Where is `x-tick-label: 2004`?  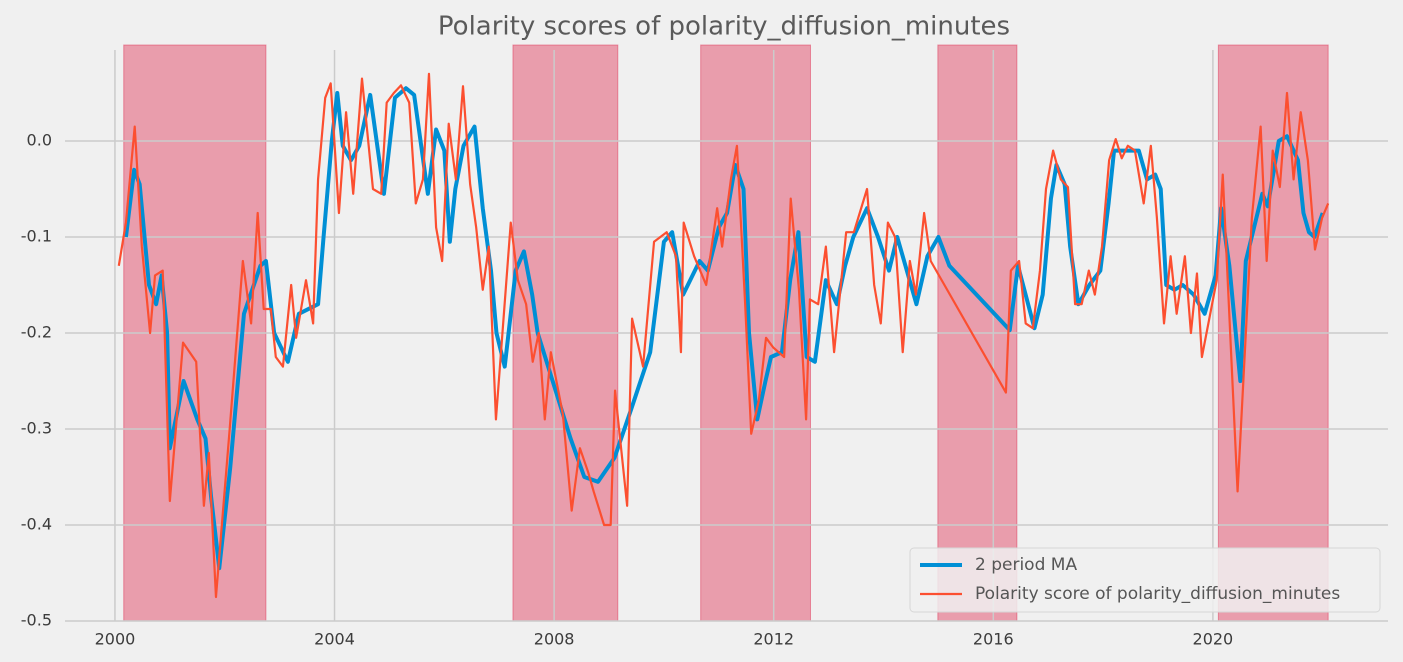 x-tick-label: 2004 is located at coordinates (334, 639).